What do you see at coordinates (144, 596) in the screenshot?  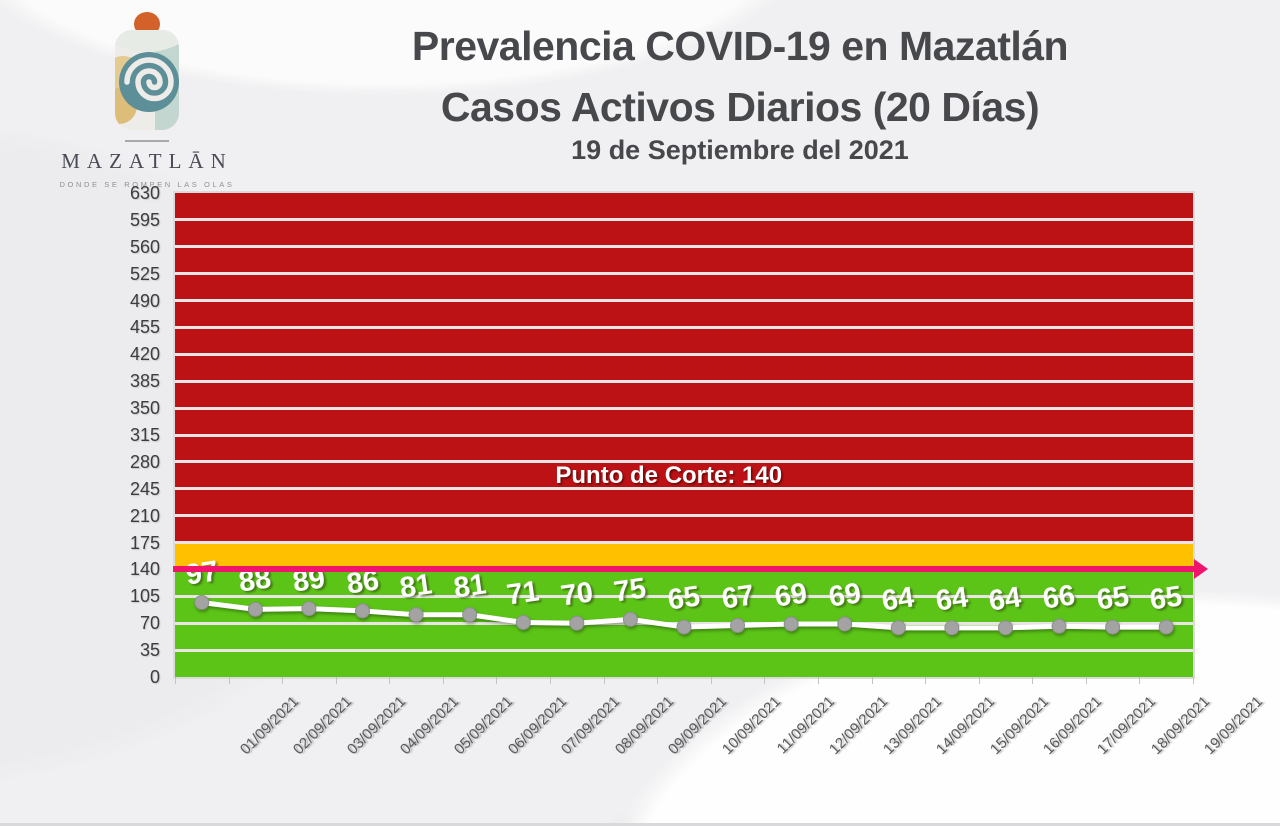 I see `y-tick-label: 105` at bounding box center [144, 596].